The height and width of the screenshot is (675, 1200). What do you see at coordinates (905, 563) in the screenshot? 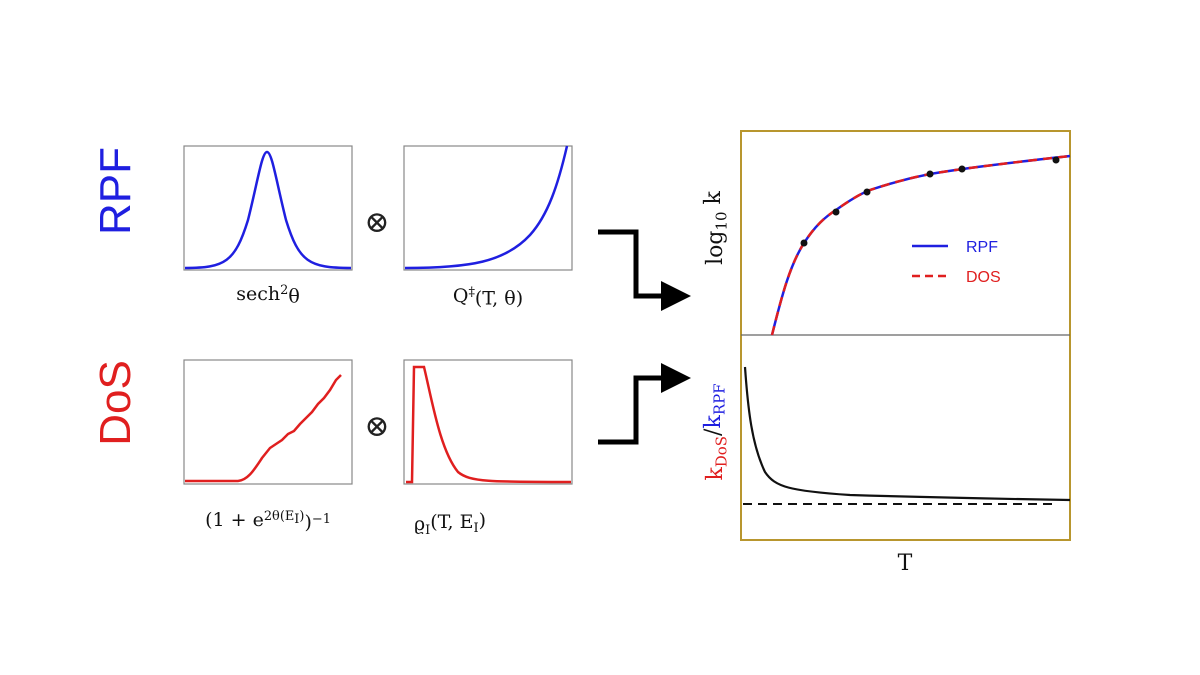
I see `x-axis-label: T` at bounding box center [905, 563].